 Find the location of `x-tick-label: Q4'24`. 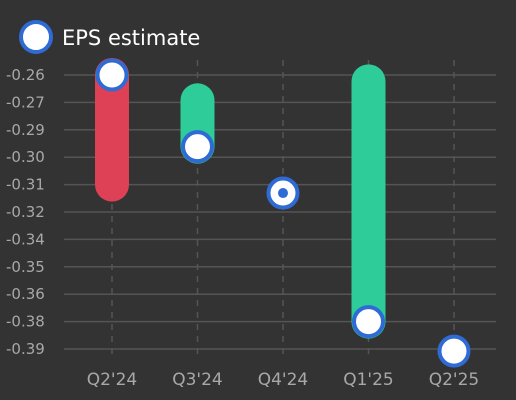

x-tick-label: Q4'24 is located at coordinates (283, 380).